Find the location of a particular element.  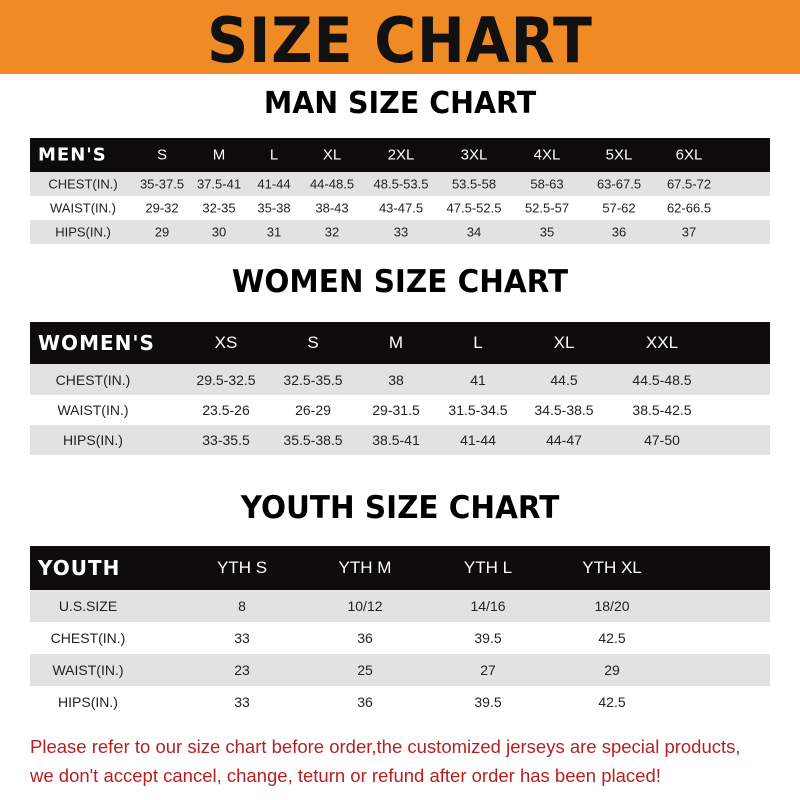

measurement-cell: 57-62 is located at coordinates (619, 208).